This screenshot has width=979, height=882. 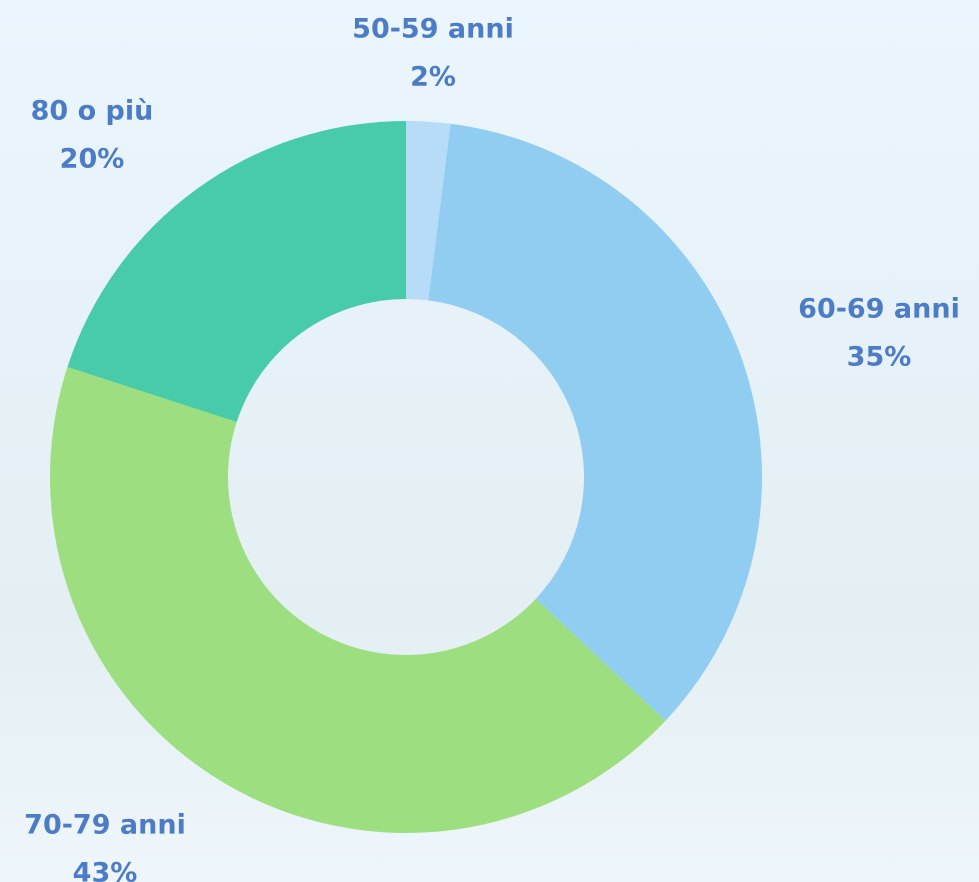 What do you see at coordinates (92, 159) in the screenshot?
I see `slice-value: 20%` at bounding box center [92, 159].